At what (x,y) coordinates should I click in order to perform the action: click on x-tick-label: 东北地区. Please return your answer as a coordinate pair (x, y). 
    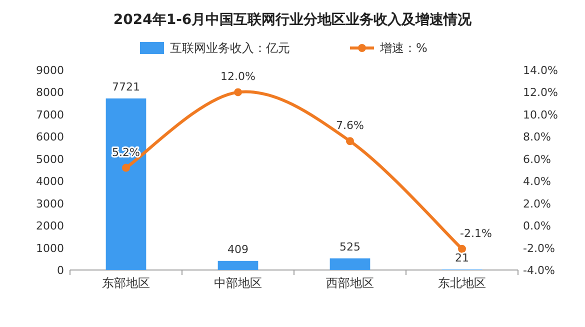
    Looking at the image, I should click on (462, 283).